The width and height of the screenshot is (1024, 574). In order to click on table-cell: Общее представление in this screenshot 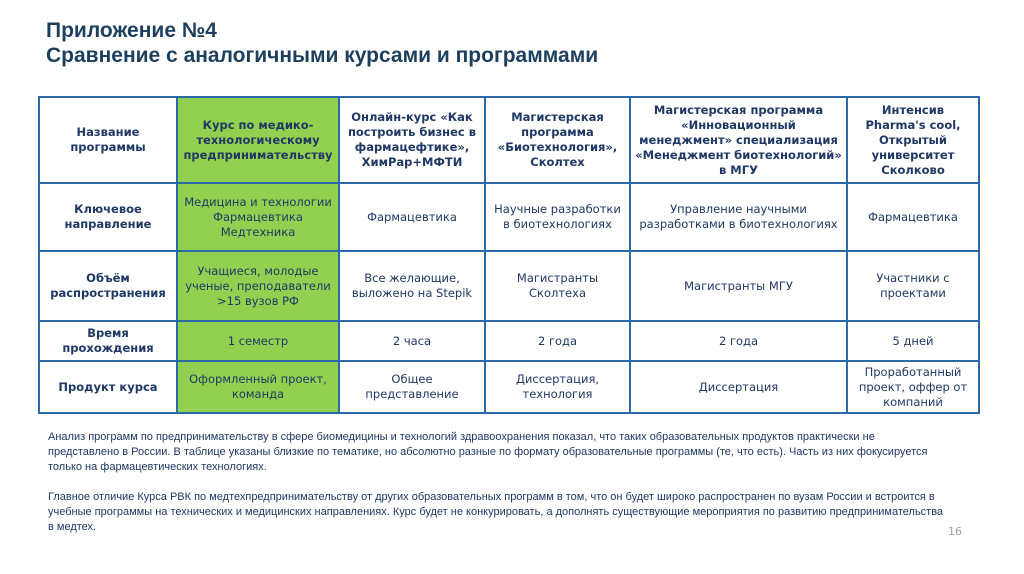, I will do `click(412, 387)`.